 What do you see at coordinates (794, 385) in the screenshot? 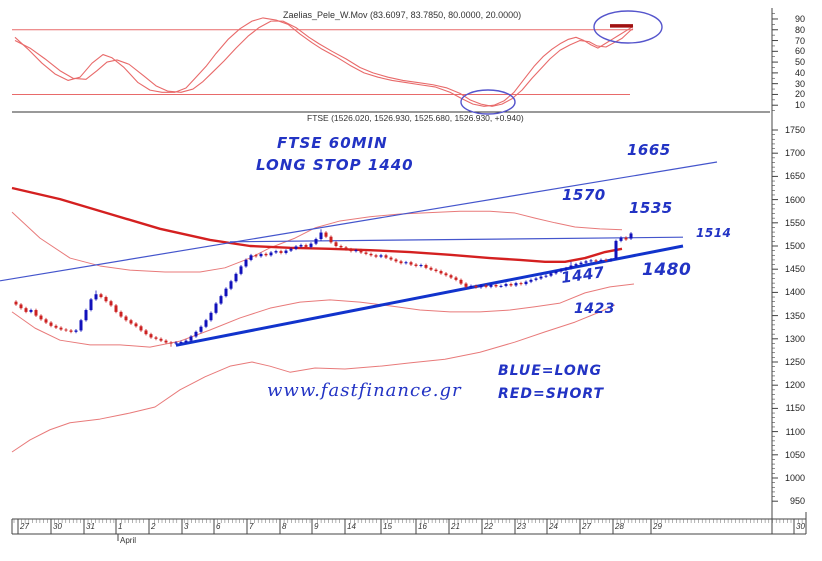
I see `axis-tick-label: 1200` at bounding box center [794, 385].